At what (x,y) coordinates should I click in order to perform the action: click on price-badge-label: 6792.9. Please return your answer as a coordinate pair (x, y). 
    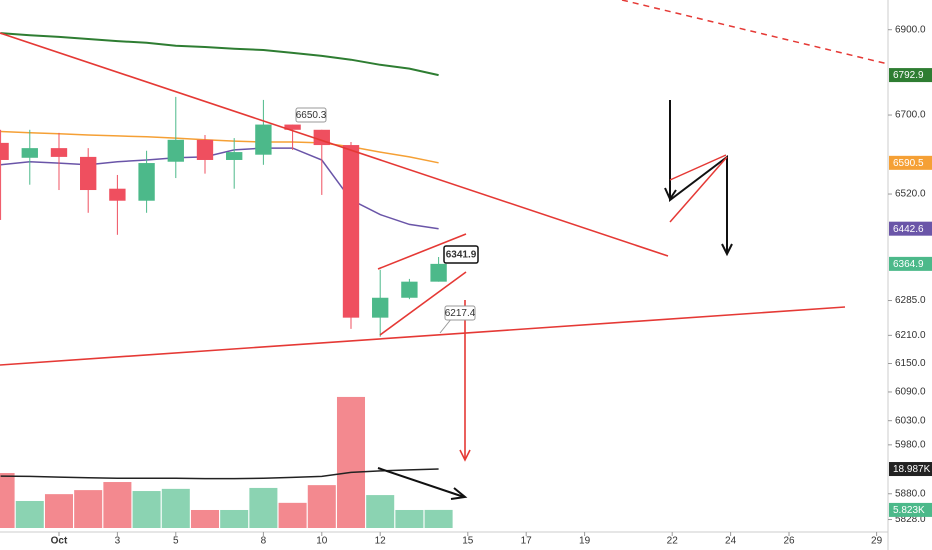
    Looking at the image, I should click on (908, 75).